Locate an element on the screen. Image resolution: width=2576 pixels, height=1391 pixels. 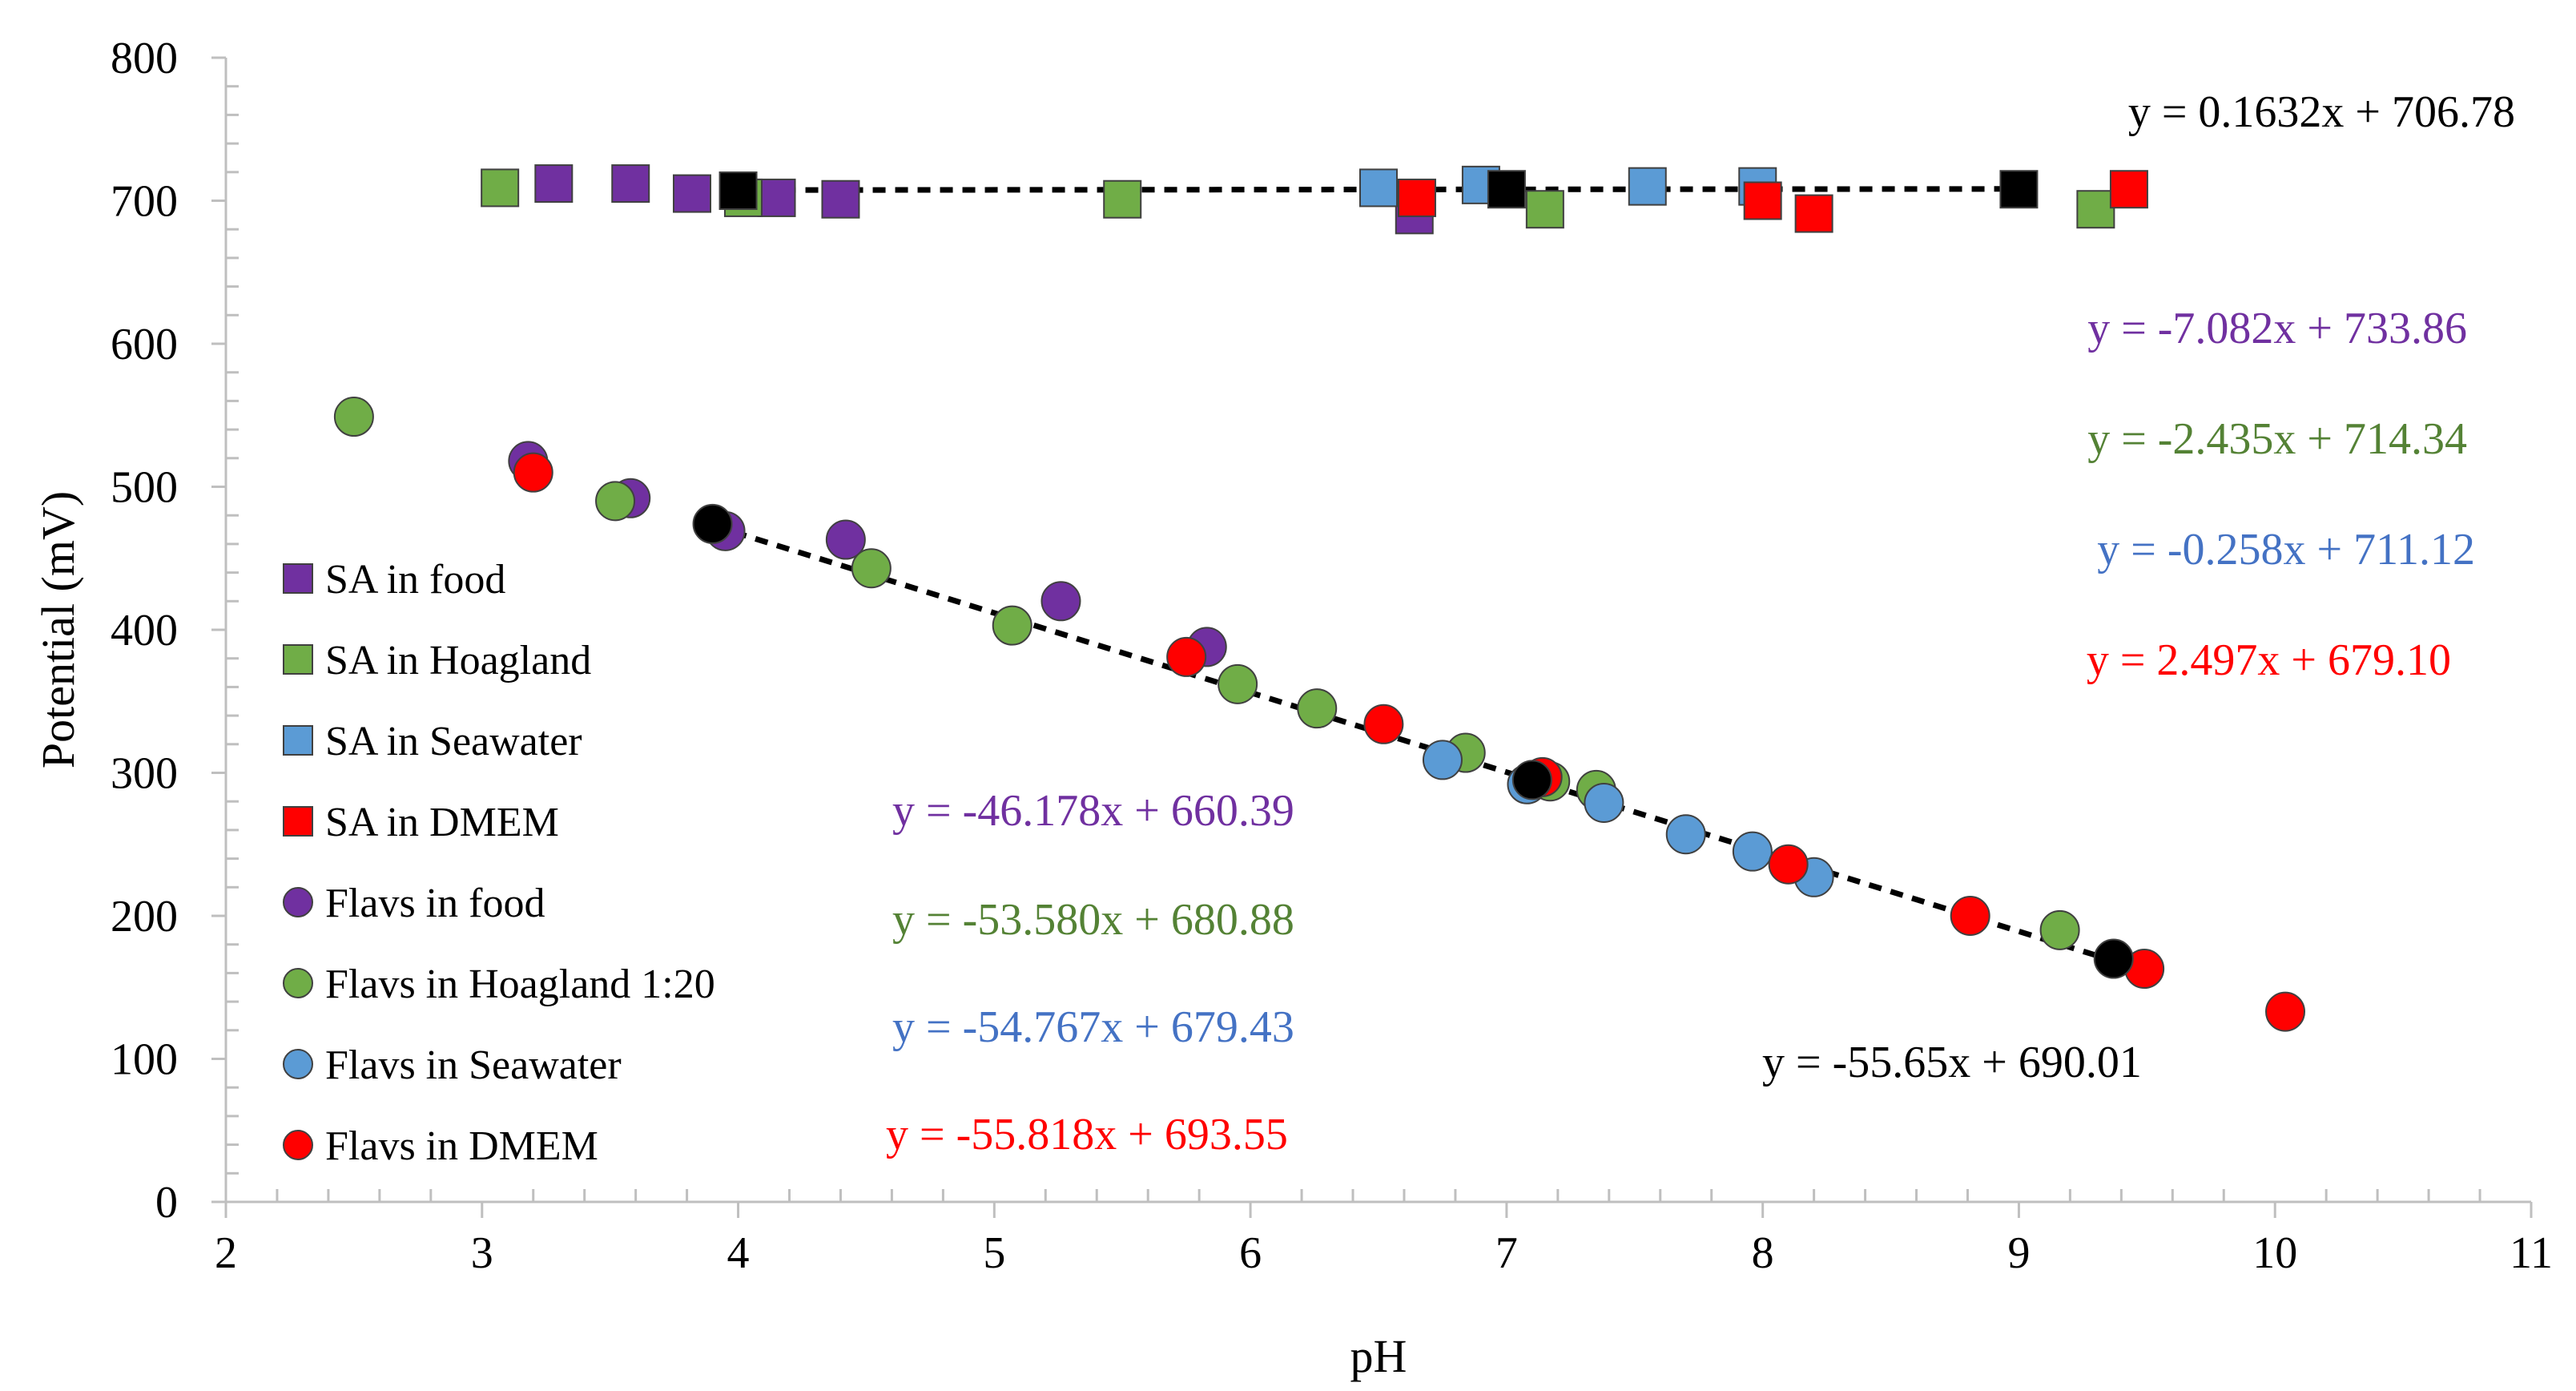
x-tick-label: 11 is located at coordinates (2531, 1253).